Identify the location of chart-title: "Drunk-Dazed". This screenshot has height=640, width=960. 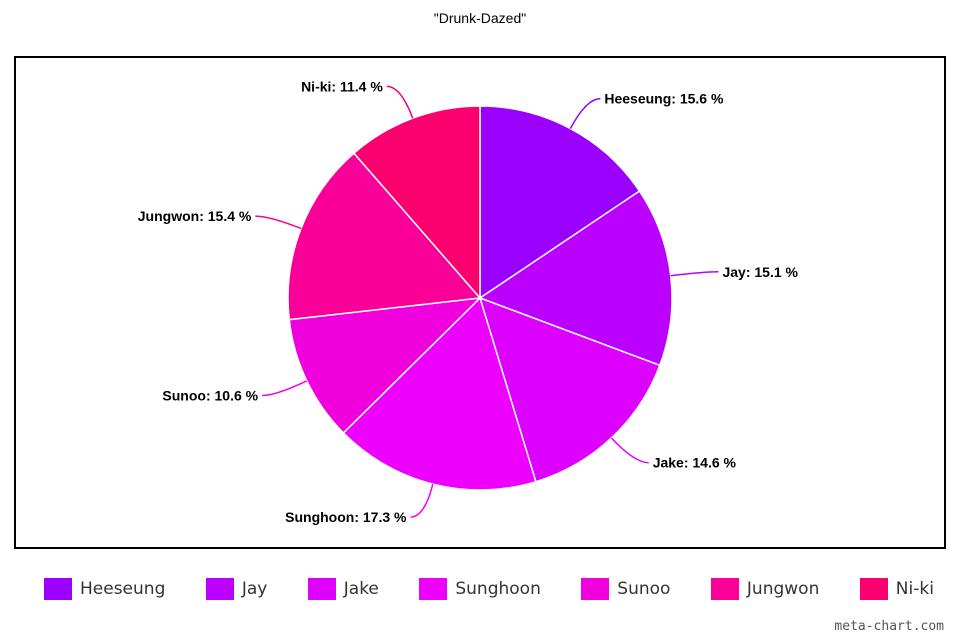
(480, 18).